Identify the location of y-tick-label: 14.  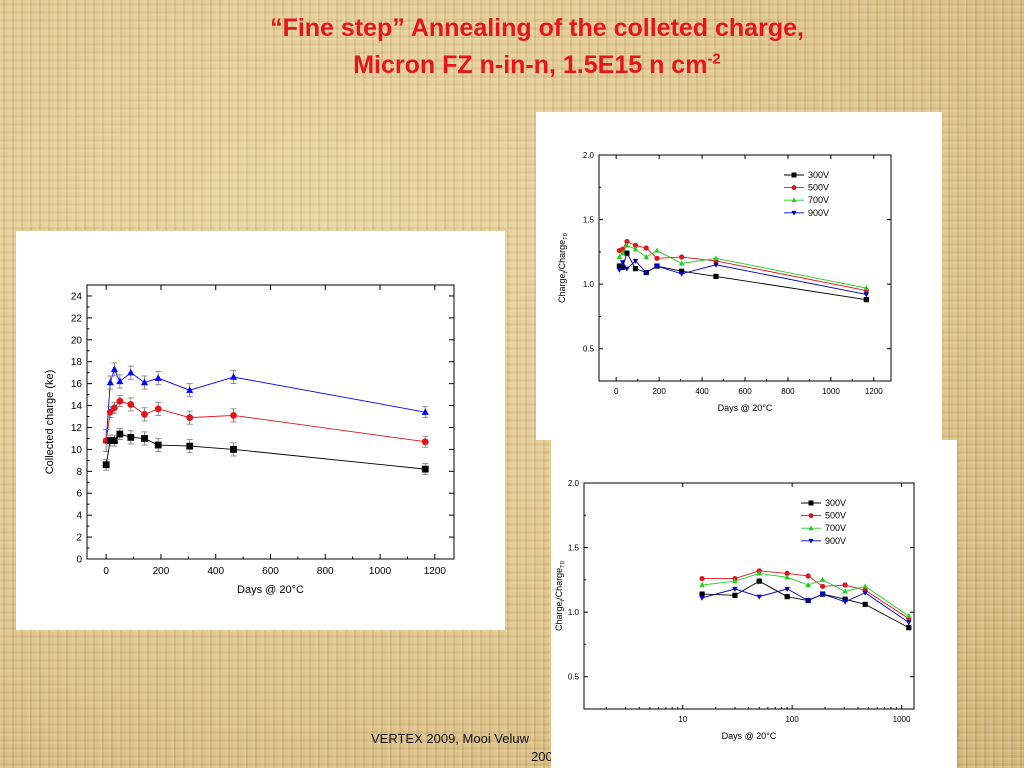
(77, 406).